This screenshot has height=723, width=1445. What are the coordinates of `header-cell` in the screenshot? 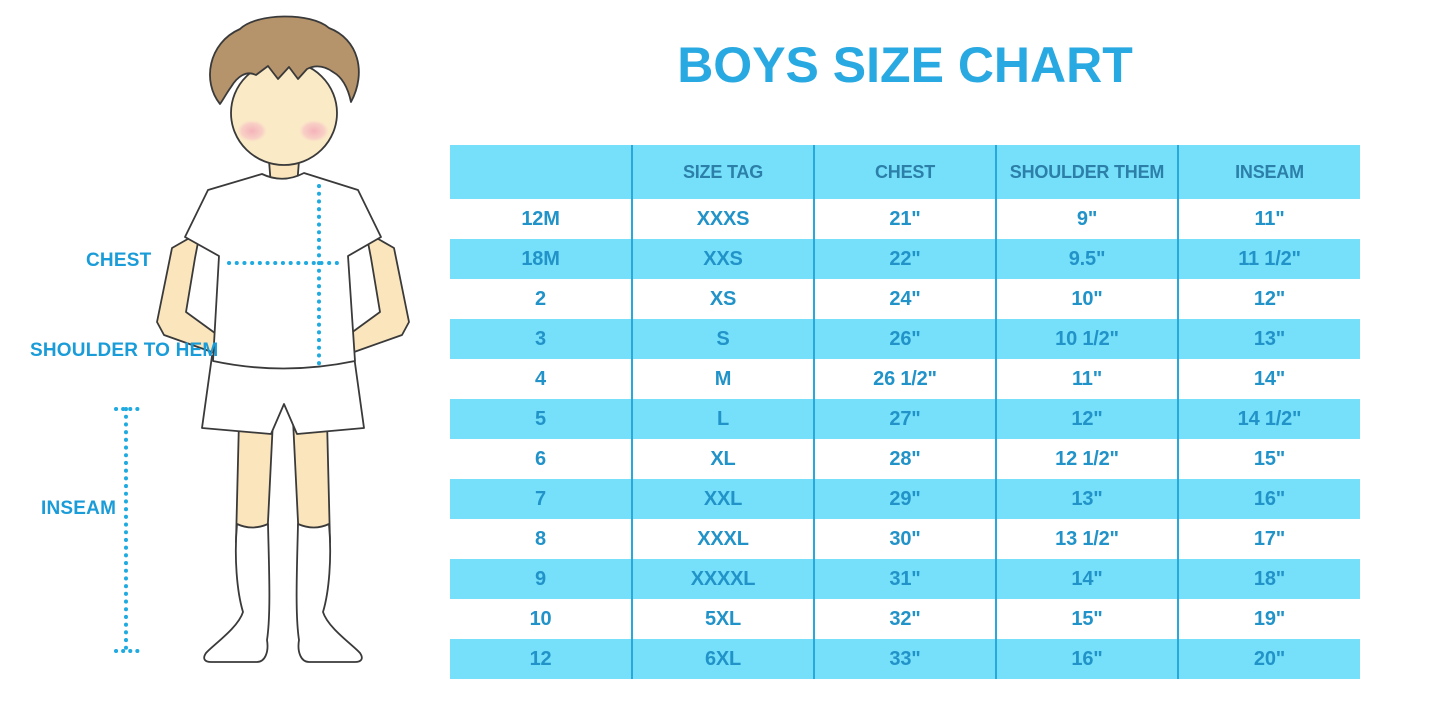 It's located at (541, 172).